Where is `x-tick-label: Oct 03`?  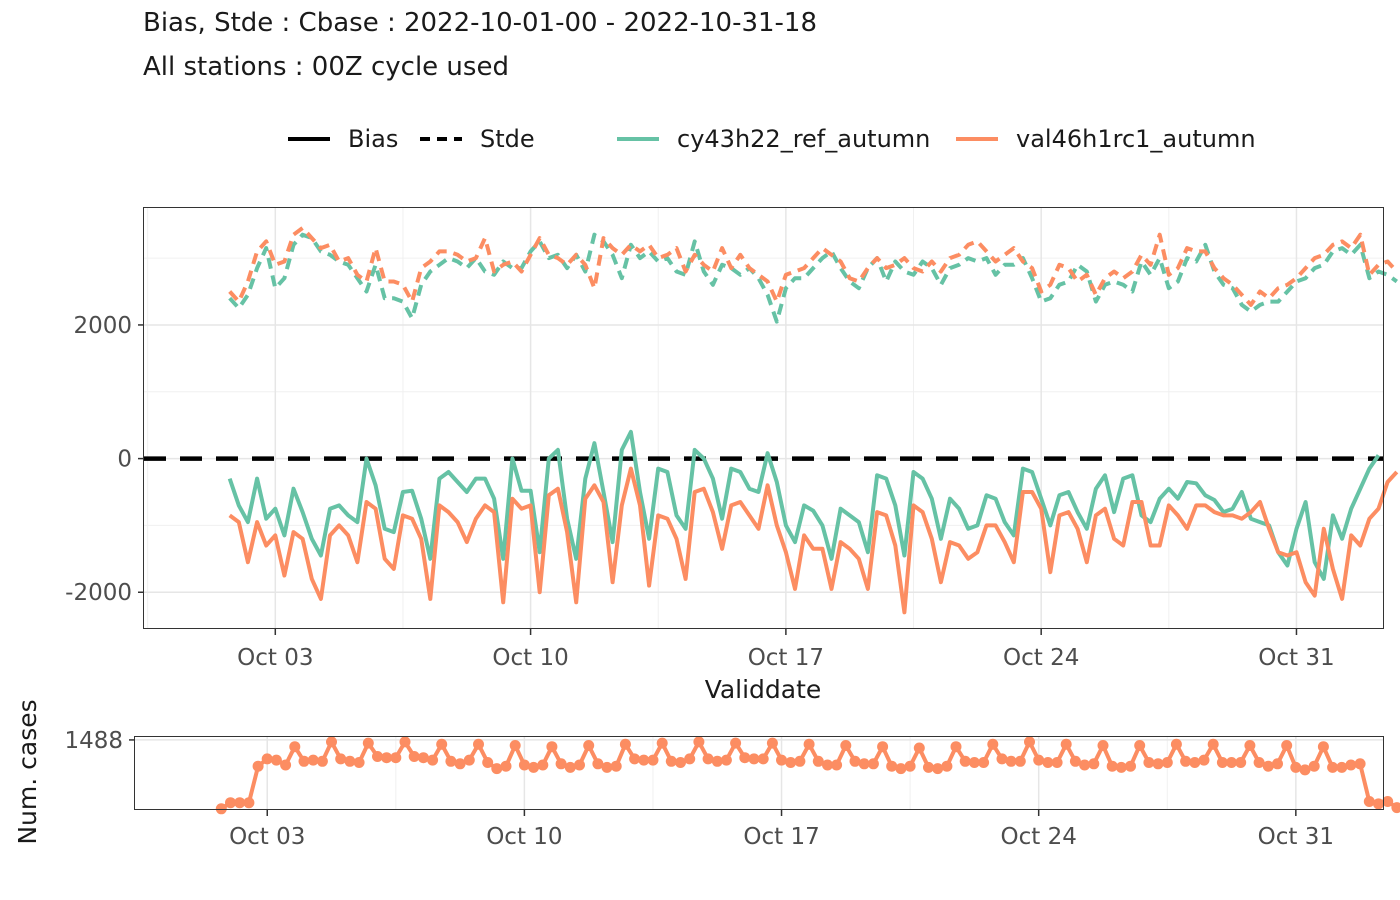
x-tick-label: Oct 03 is located at coordinates (275, 658).